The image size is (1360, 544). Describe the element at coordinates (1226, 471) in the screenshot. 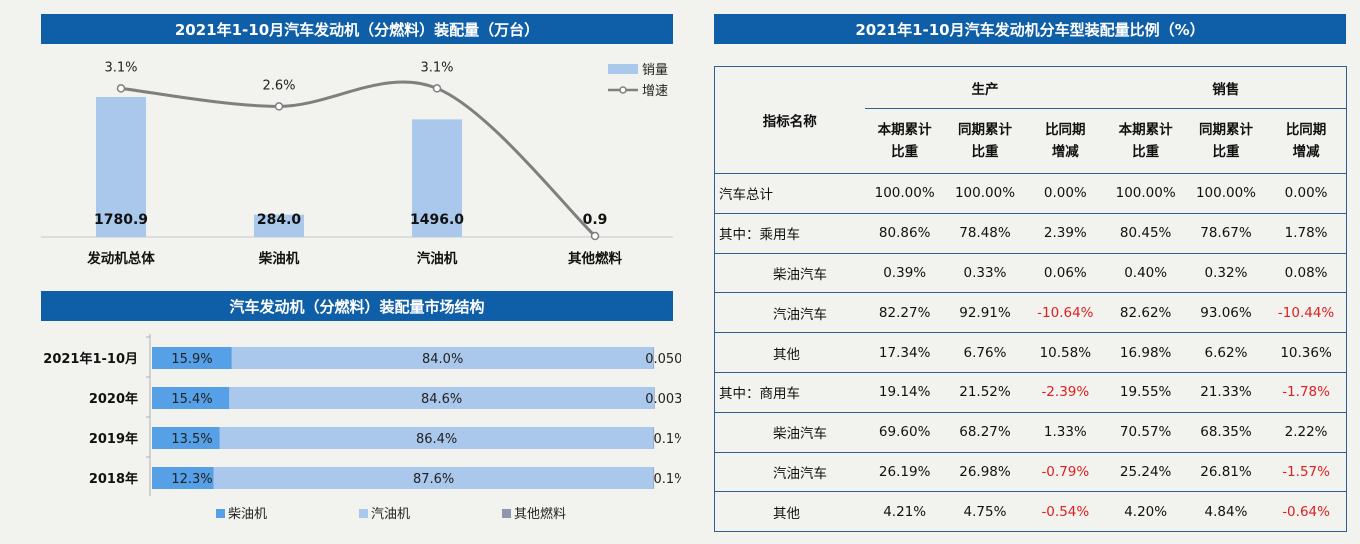

I see `table-cell: 26.81%` at that location.